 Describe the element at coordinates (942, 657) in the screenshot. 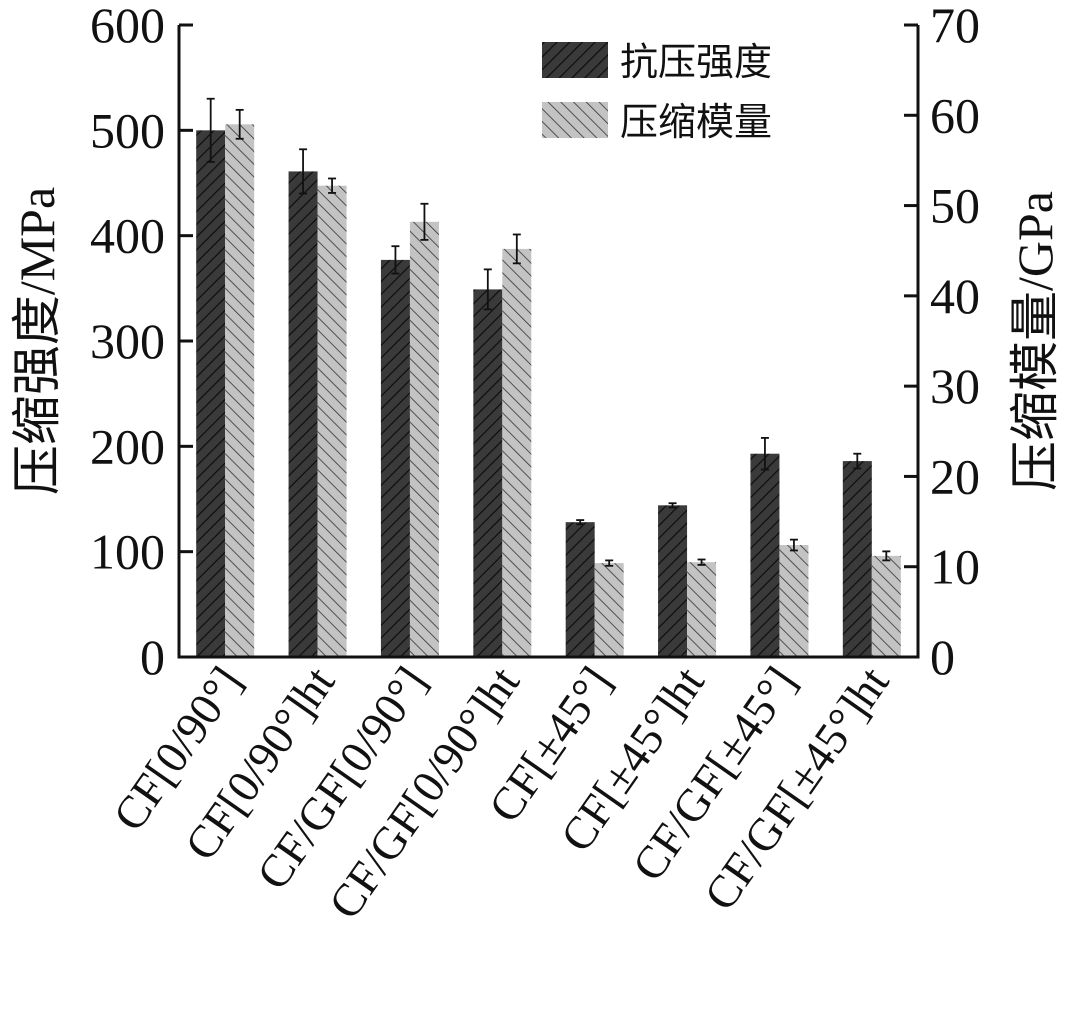

I see `right-tick-label-0: 0` at that location.